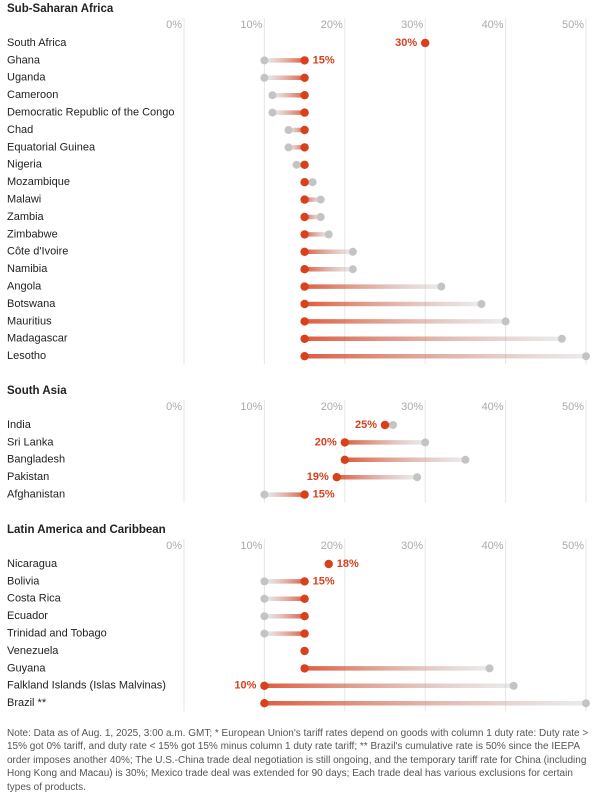  What do you see at coordinates (27, 703) in the screenshot?
I see `category-label: Brazil **` at bounding box center [27, 703].